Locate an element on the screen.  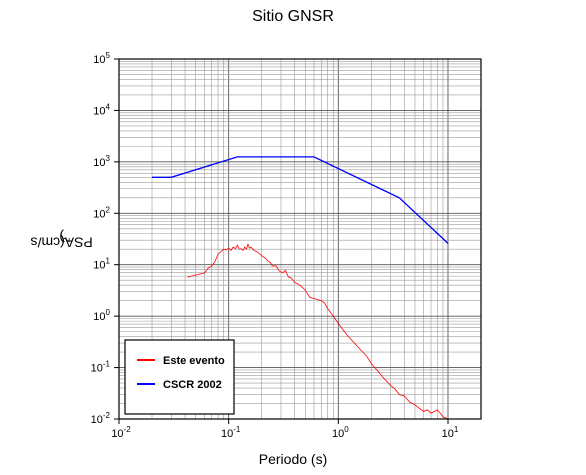
legend-label: Este evento is located at coordinates (194, 361).